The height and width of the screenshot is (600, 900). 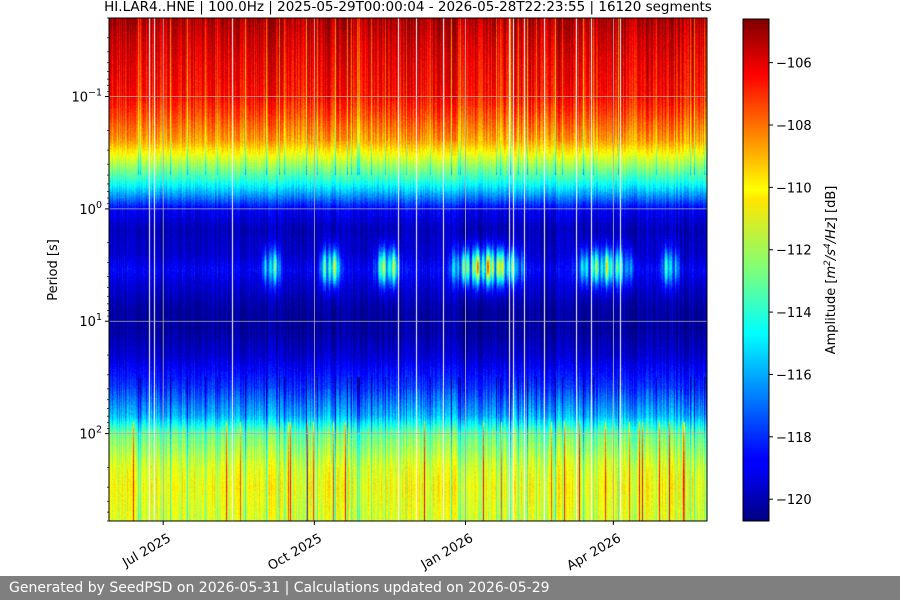 What do you see at coordinates (447, 552) in the screenshot?
I see `x-tick-label: Jan 2026` at bounding box center [447, 552].